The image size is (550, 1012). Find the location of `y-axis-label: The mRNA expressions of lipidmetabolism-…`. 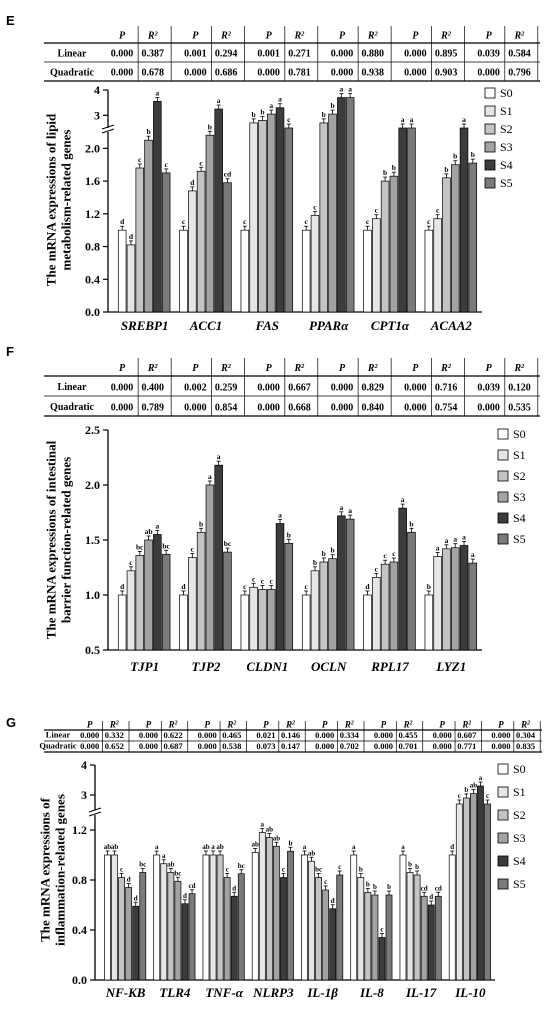

y-axis-label: The mRNA expressions of lipidmetabolism-… is located at coordinates (58, 199).